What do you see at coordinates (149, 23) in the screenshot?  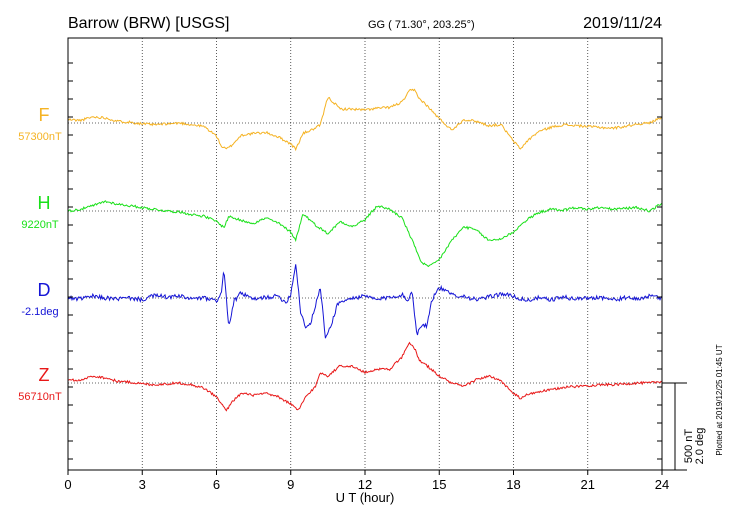 I see `station-title: Barrow (BRW) [USGS]` at bounding box center [149, 23].